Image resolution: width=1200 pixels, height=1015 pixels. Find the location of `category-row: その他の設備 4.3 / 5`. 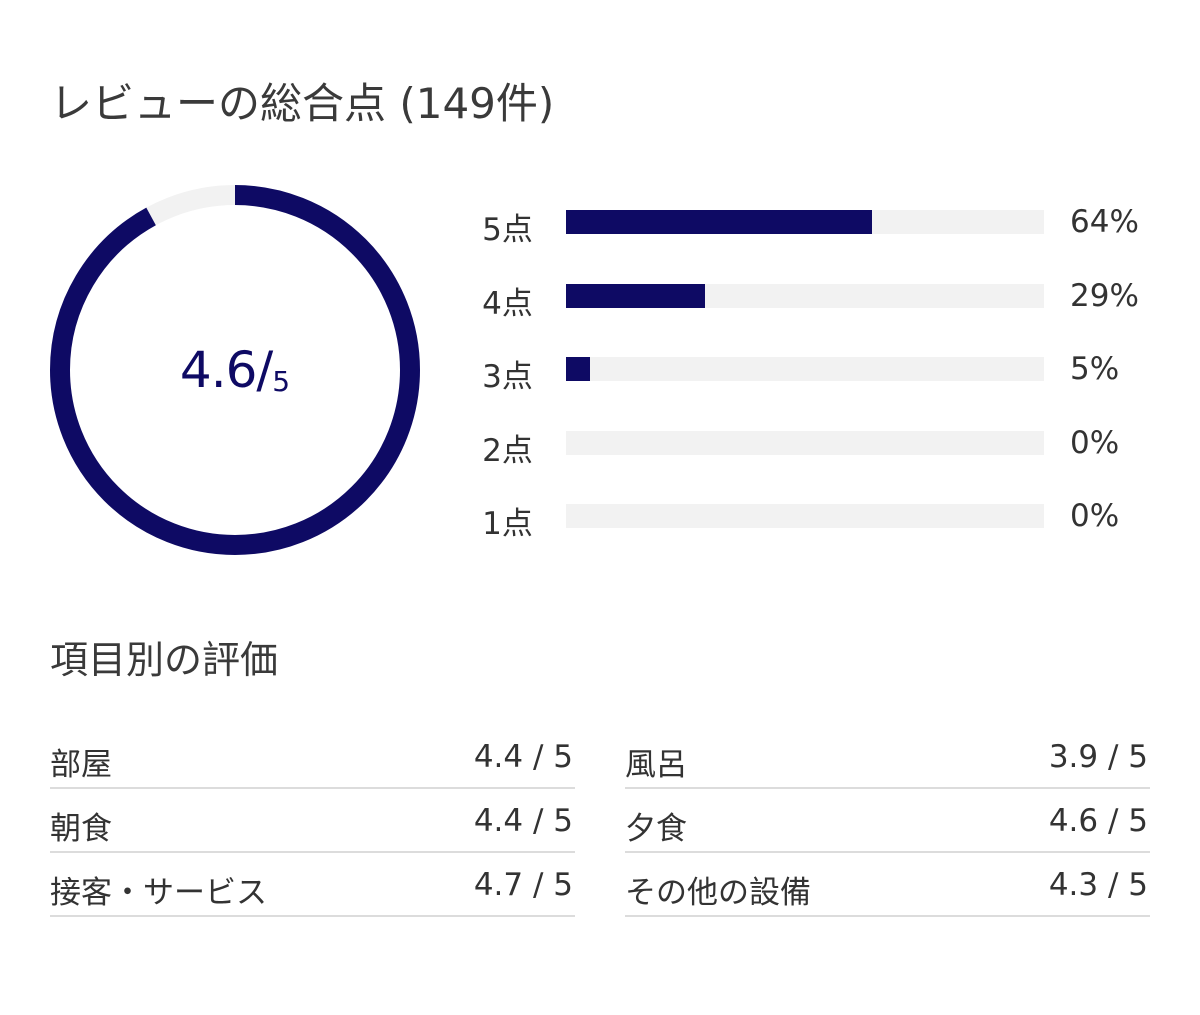

category-row: その他の設備 4.3 / 5 is located at coordinates (887, 885).